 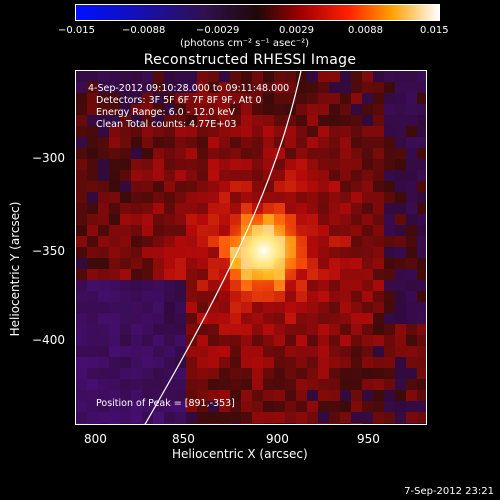 I want to click on x-tick-label: 900, so click(x=277, y=439).